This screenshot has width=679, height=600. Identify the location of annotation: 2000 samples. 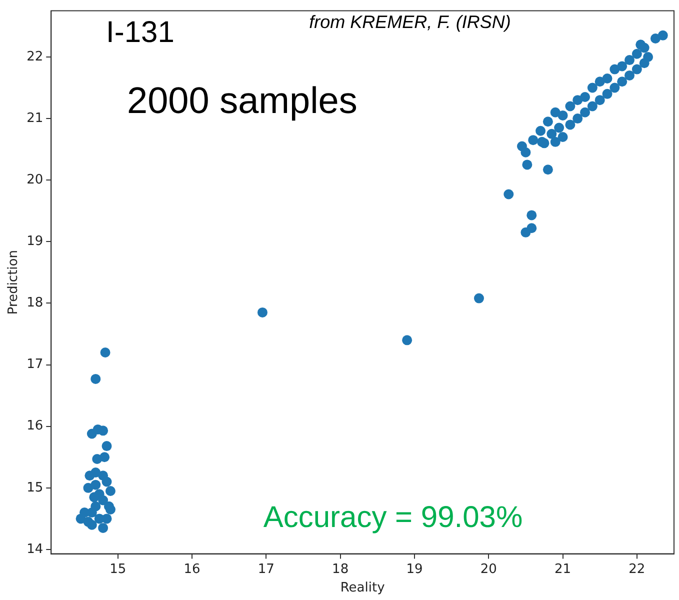
(242, 100).